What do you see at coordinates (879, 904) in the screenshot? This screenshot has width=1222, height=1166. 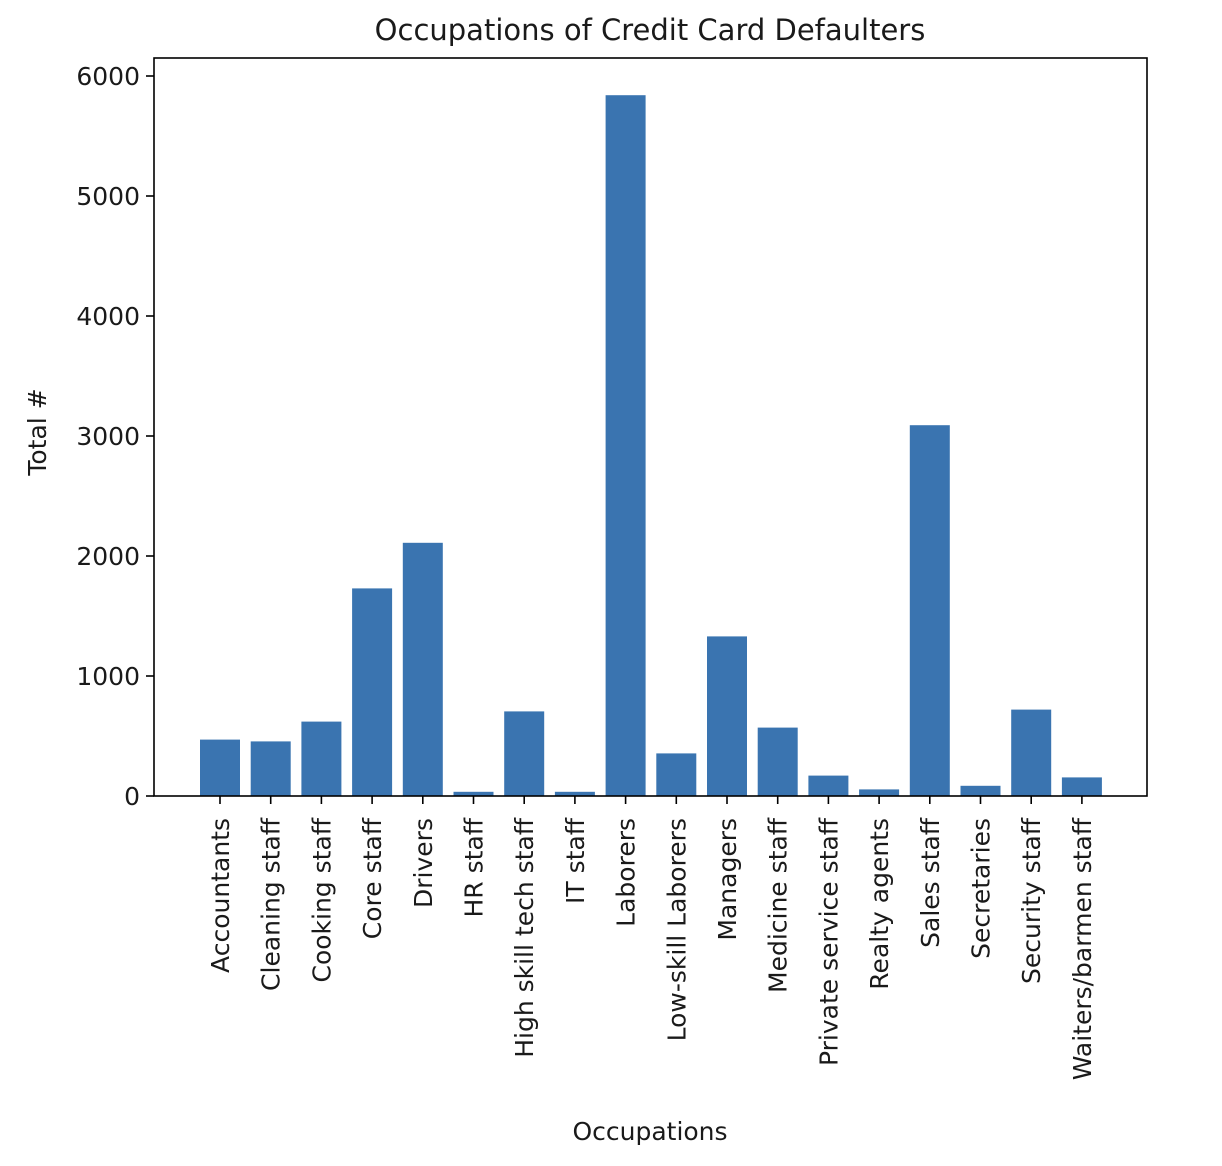 I see `x-tick-label-13: Realty agents` at bounding box center [879, 904].